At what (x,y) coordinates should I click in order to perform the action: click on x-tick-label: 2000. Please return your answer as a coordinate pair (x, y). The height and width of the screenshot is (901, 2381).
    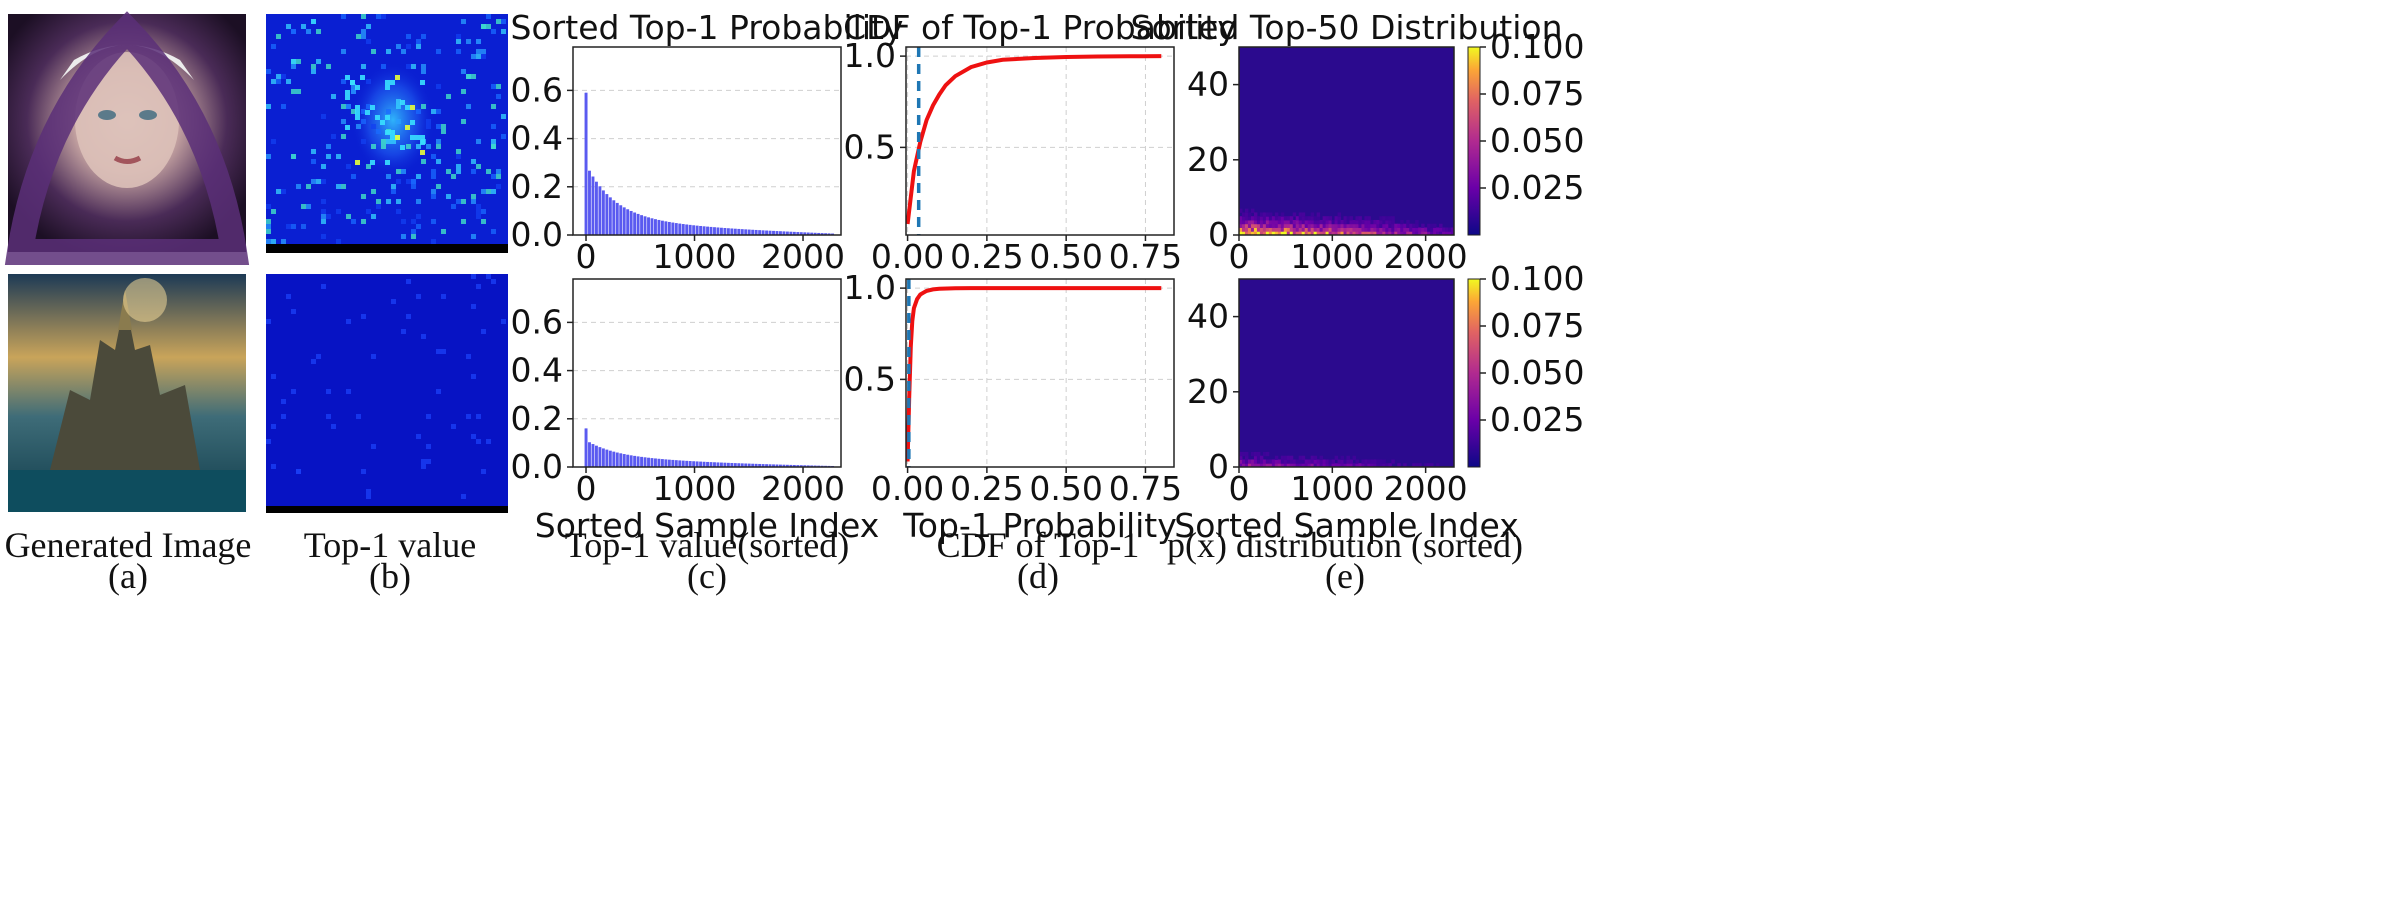
    Looking at the image, I should click on (1426, 256).